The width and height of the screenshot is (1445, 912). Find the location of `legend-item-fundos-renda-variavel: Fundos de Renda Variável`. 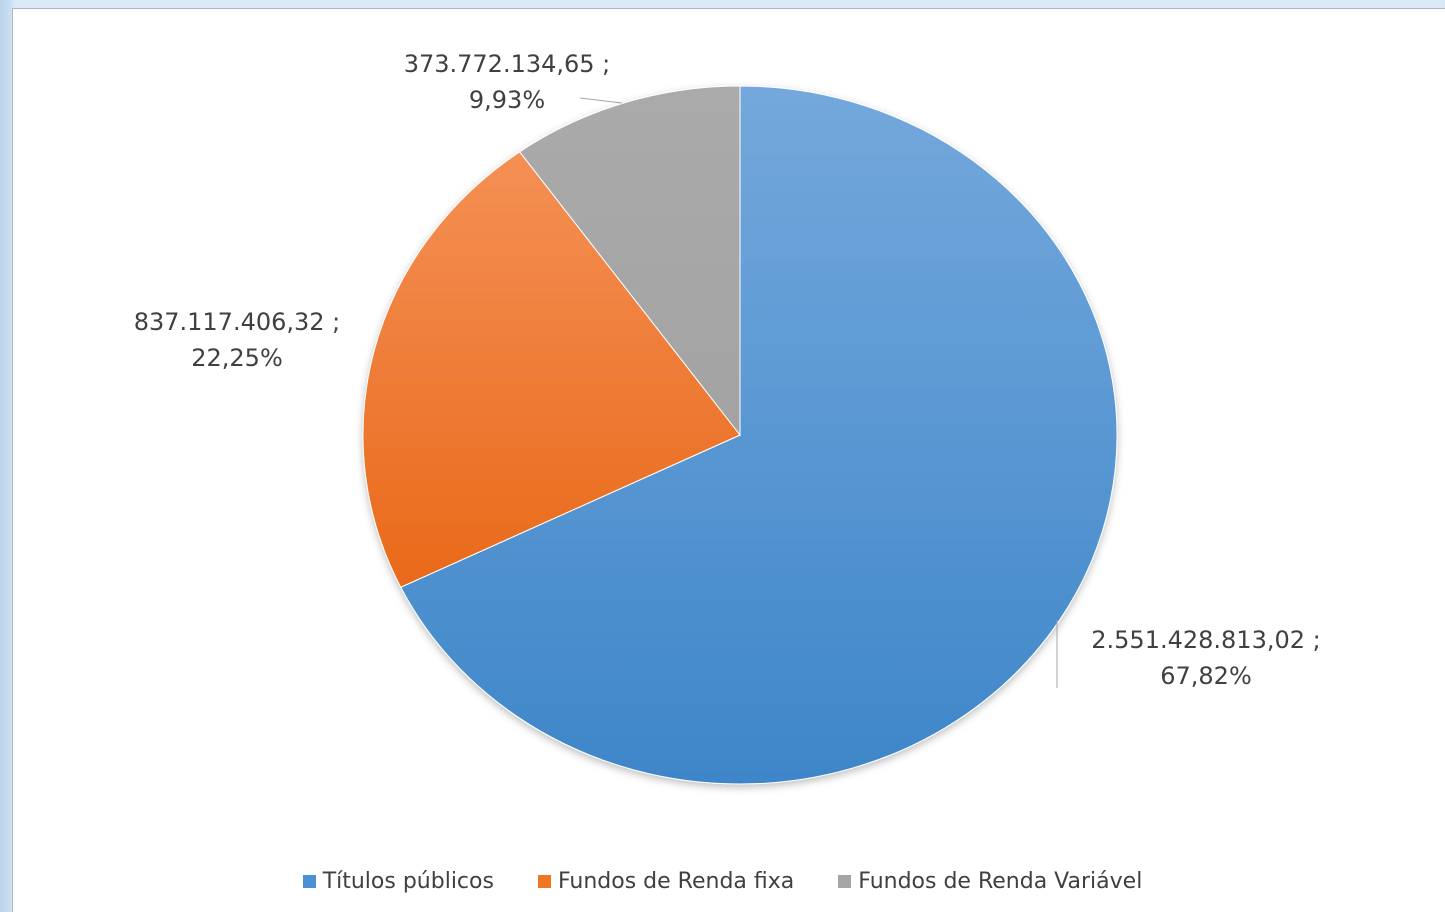

legend-item-fundos-renda-variavel: Fundos de Renda Variável is located at coordinates (990, 881).